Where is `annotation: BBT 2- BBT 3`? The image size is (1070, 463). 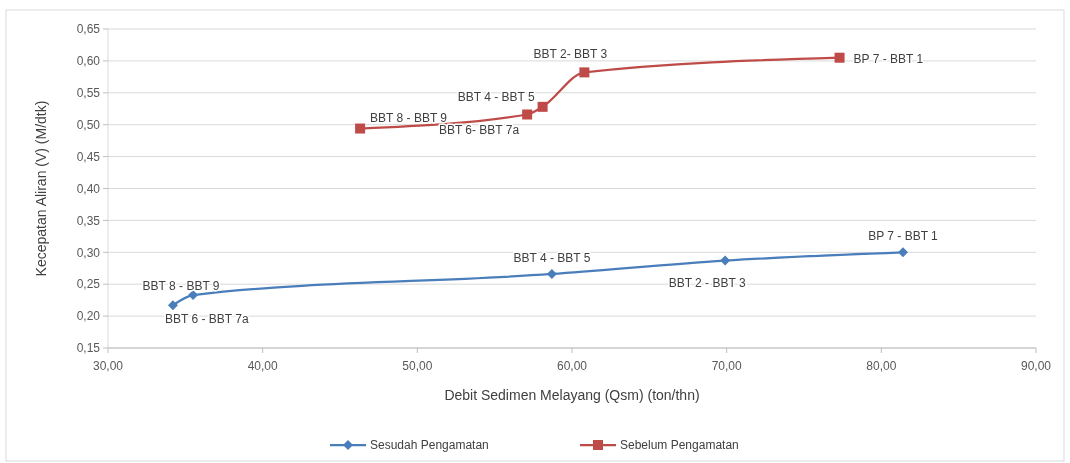 annotation: BBT 2- BBT 3 is located at coordinates (570, 54).